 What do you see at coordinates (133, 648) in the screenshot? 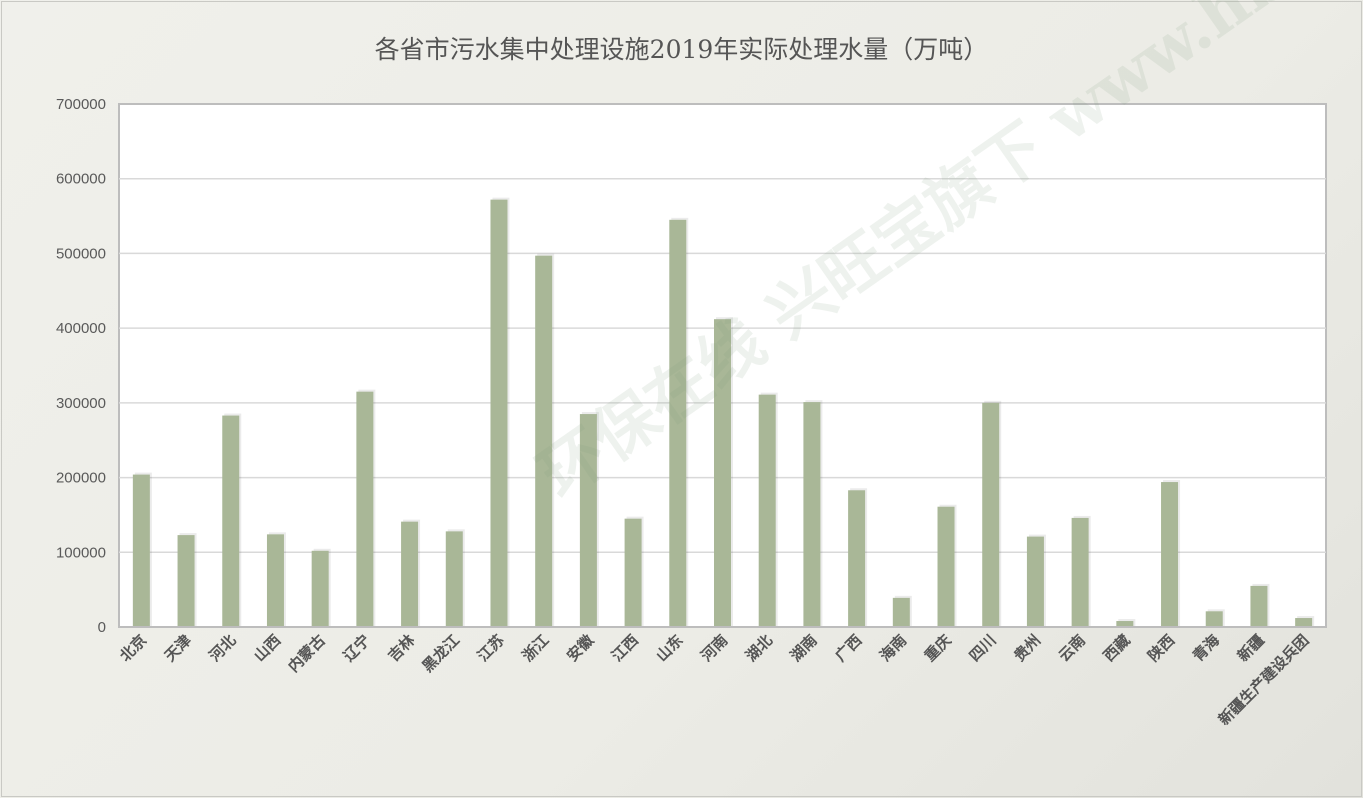
I see `x-tick-label: 北京` at bounding box center [133, 648].